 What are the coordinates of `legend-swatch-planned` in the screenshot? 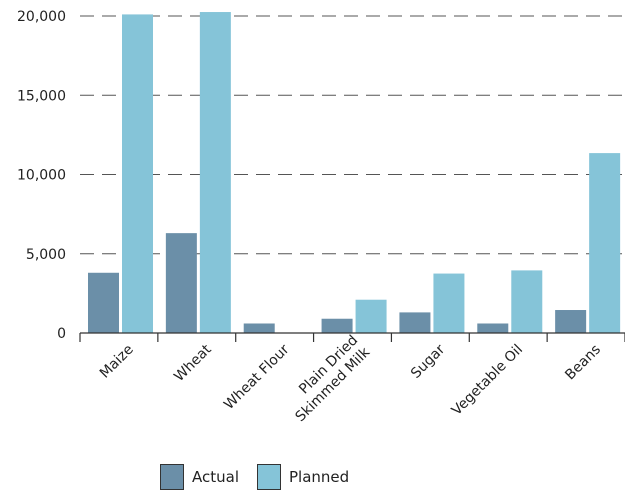 It's located at (269, 477).